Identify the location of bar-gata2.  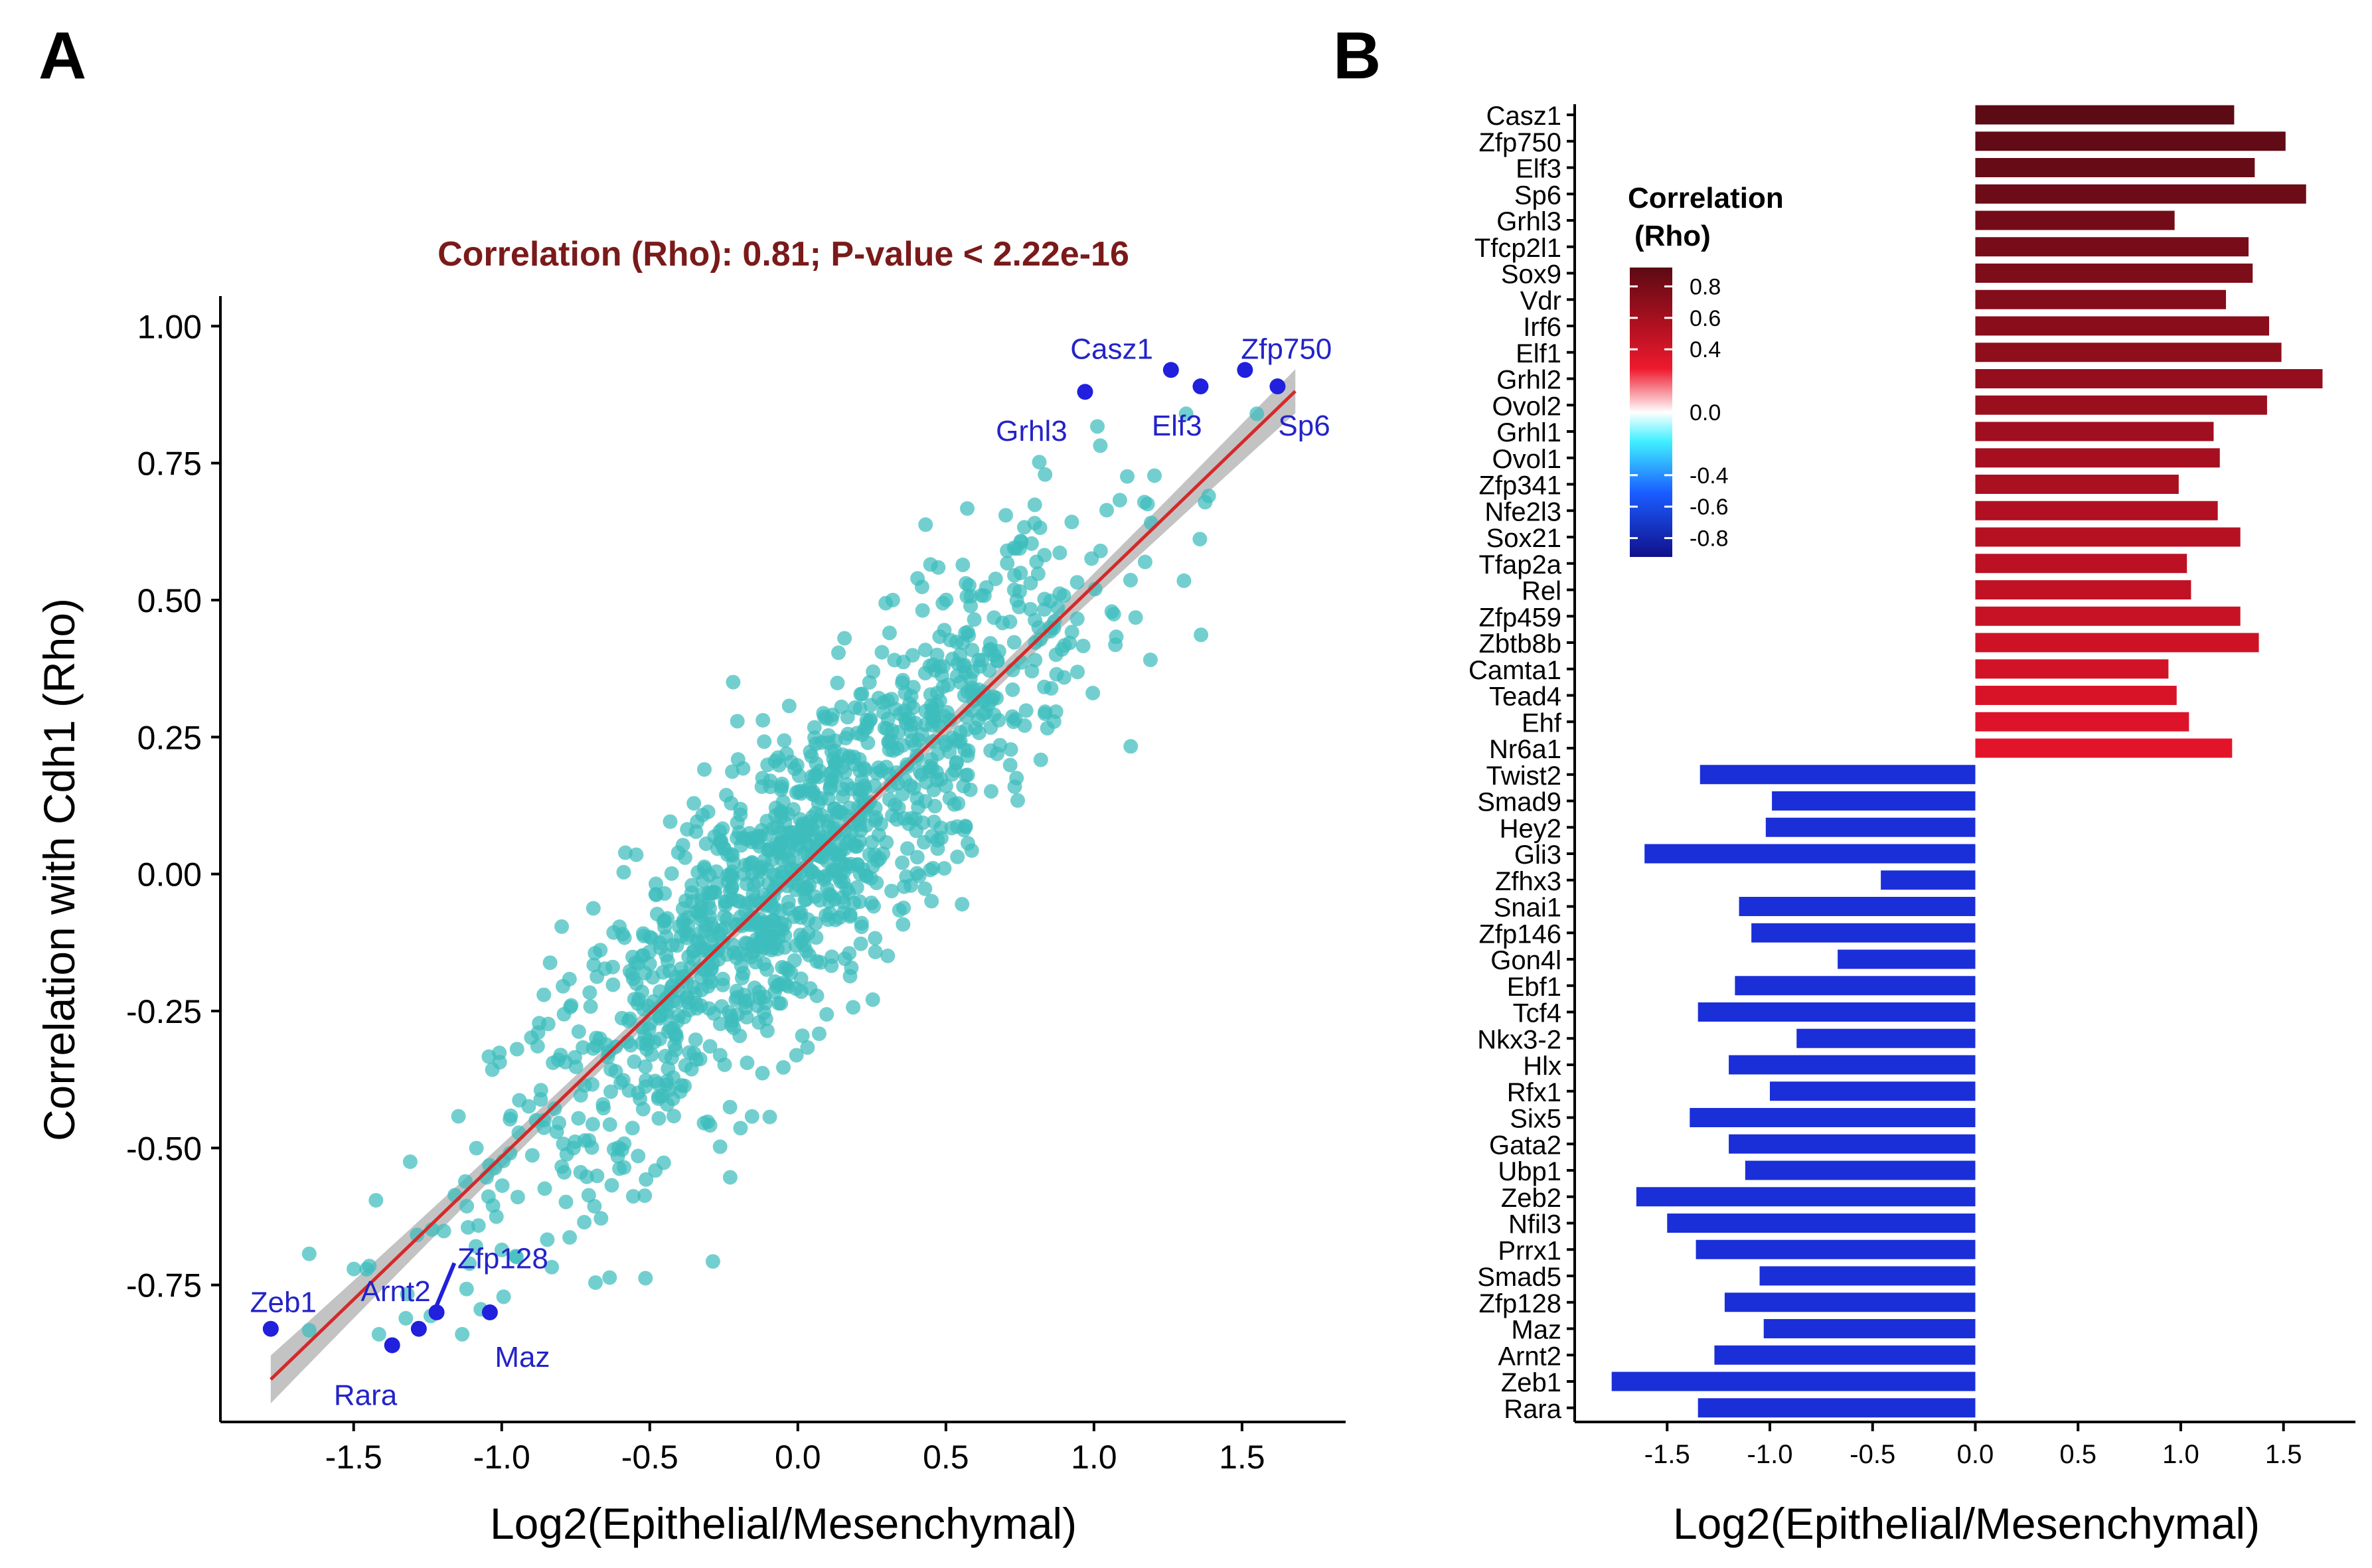
(1852, 1144).